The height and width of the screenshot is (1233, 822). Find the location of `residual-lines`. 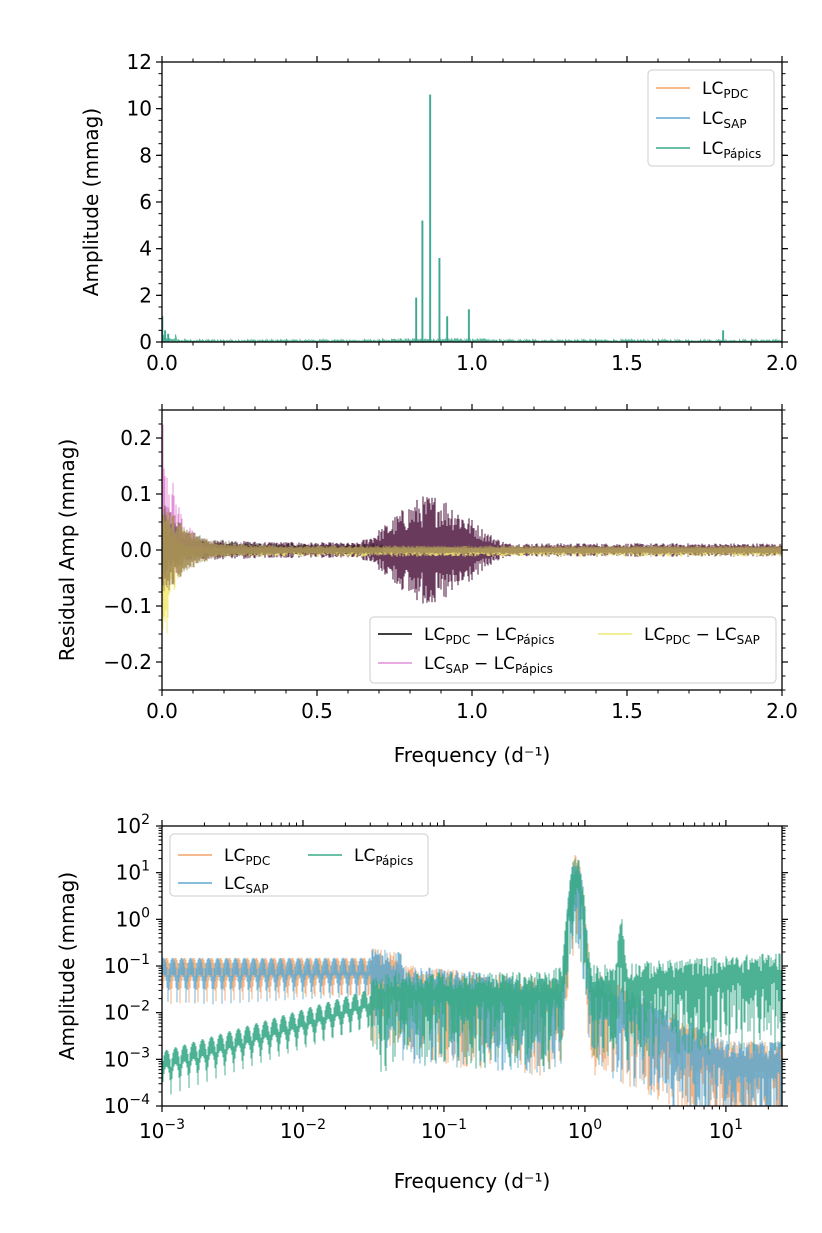

residual-lines is located at coordinates (472, 540).